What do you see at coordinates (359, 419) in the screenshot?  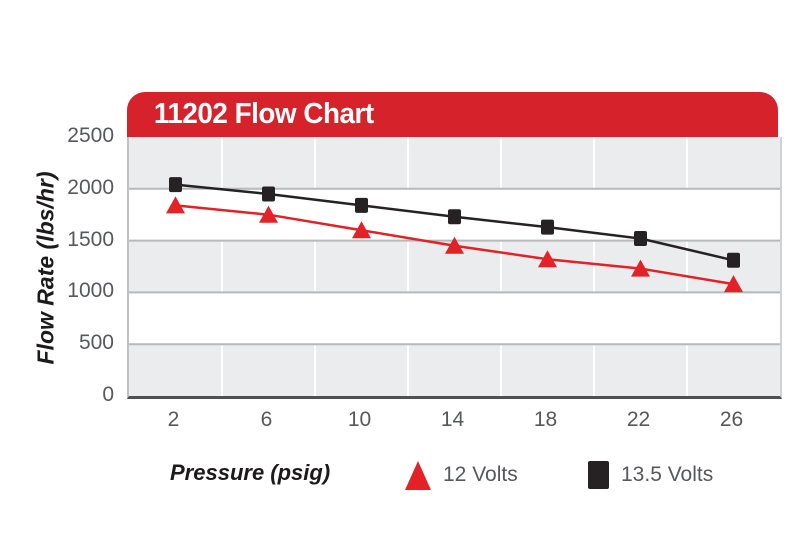 I see `x-tick-label: 10` at bounding box center [359, 419].